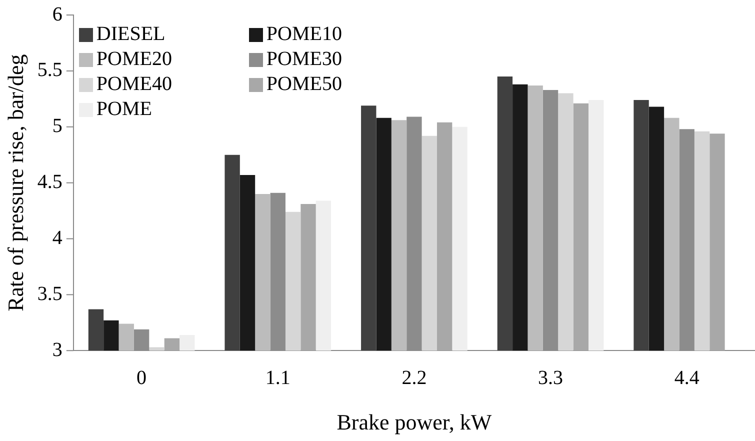 The image size is (755, 441). Describe the element at coordinates (49, 293) in the screenshot. I see `y-tick-label: 3.5` at that location.